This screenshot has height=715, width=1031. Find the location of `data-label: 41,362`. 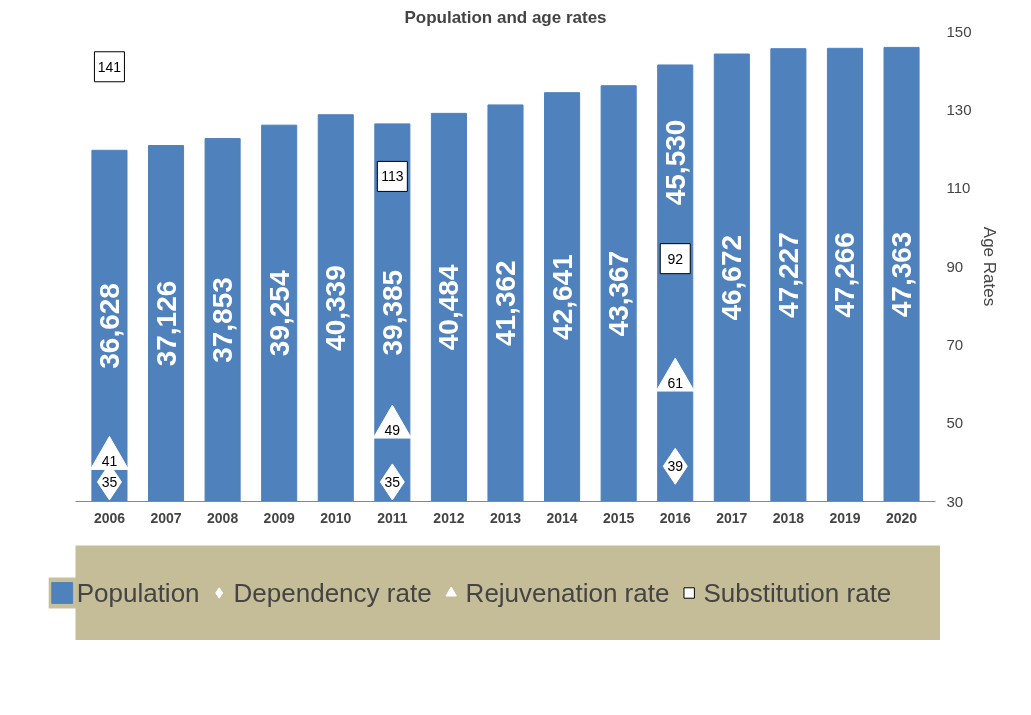

data-label: 41,362 is located at coordinates (505, 303).